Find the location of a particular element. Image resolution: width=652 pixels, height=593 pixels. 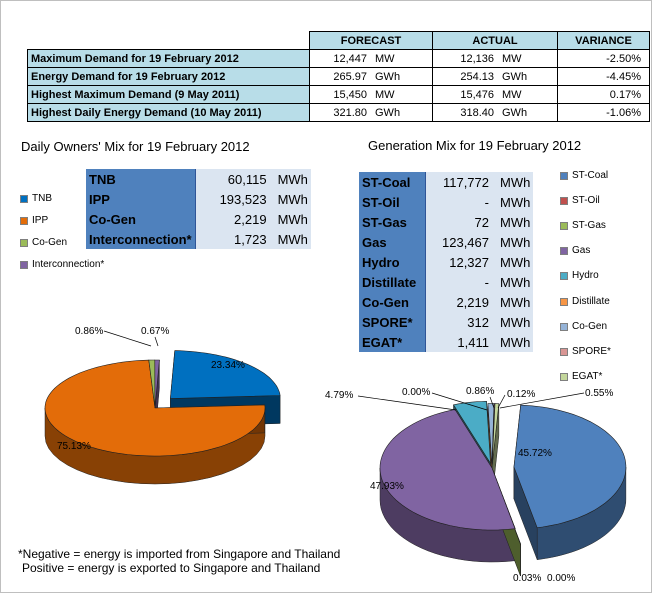

source-name: Gas is located at coordinates (392, 242).